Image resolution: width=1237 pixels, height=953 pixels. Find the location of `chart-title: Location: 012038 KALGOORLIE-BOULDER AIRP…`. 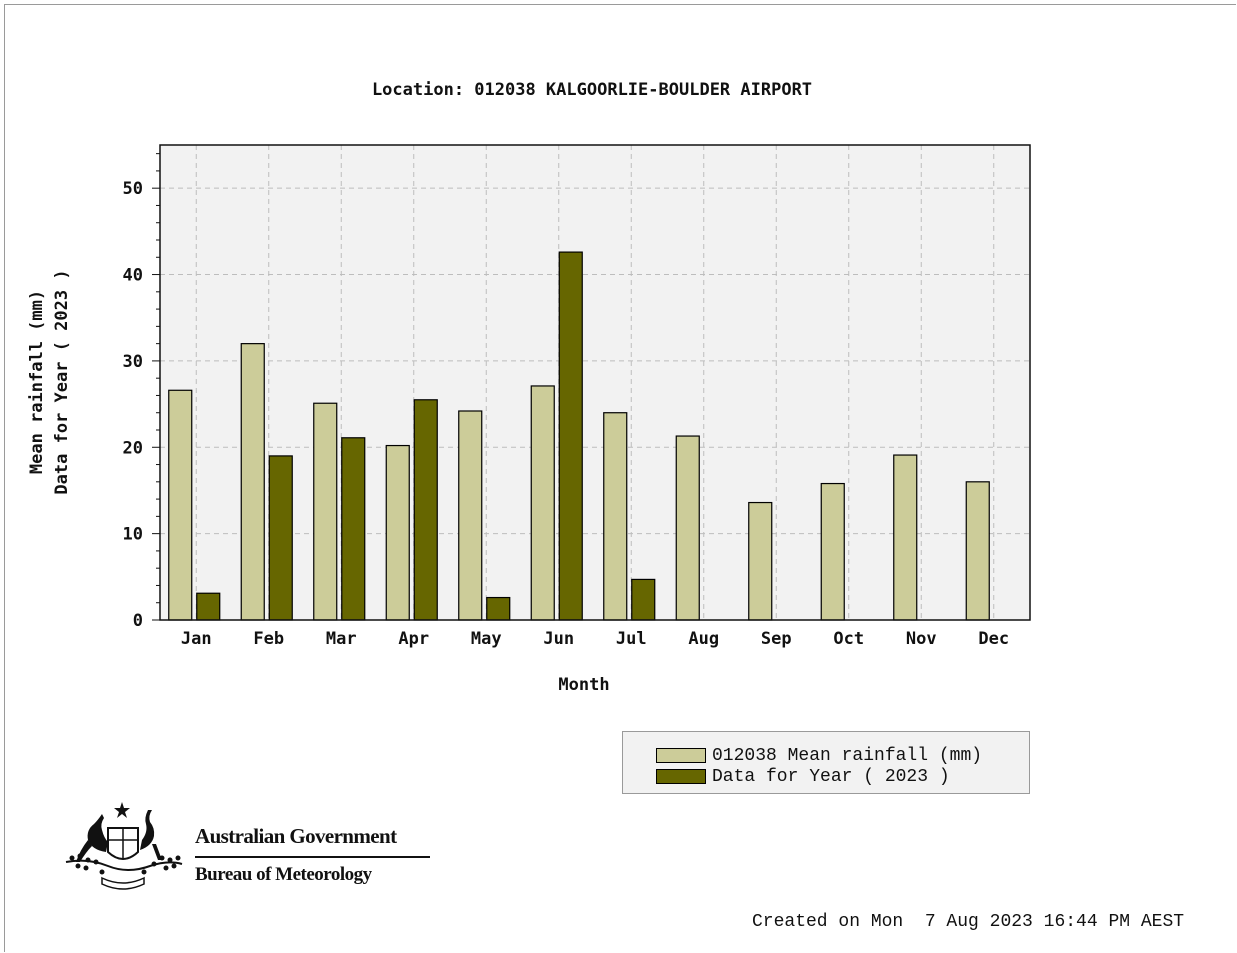

chart-title: Location: 012038 KALGOORLIE-BOULDER AIRP… is located at coordinates (592, 90).